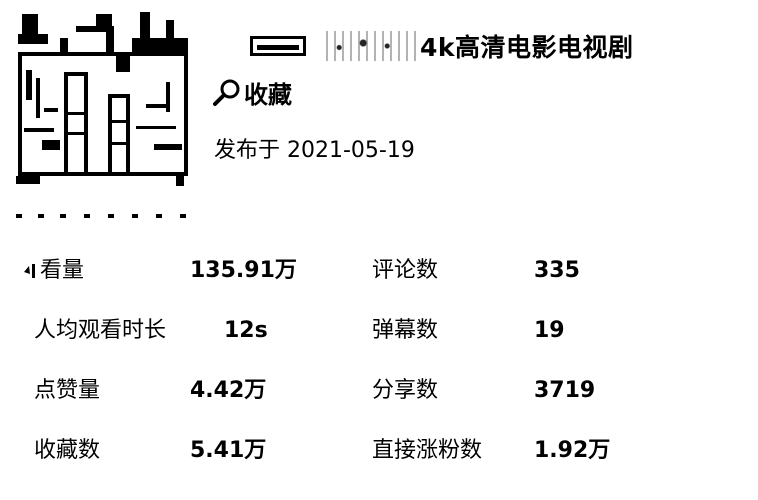 The width and height of the screenshot is (758, 500). Describe the element at coordinates (268, 94) in the screenshot. I see `favorite-label: 收藏` at that location.